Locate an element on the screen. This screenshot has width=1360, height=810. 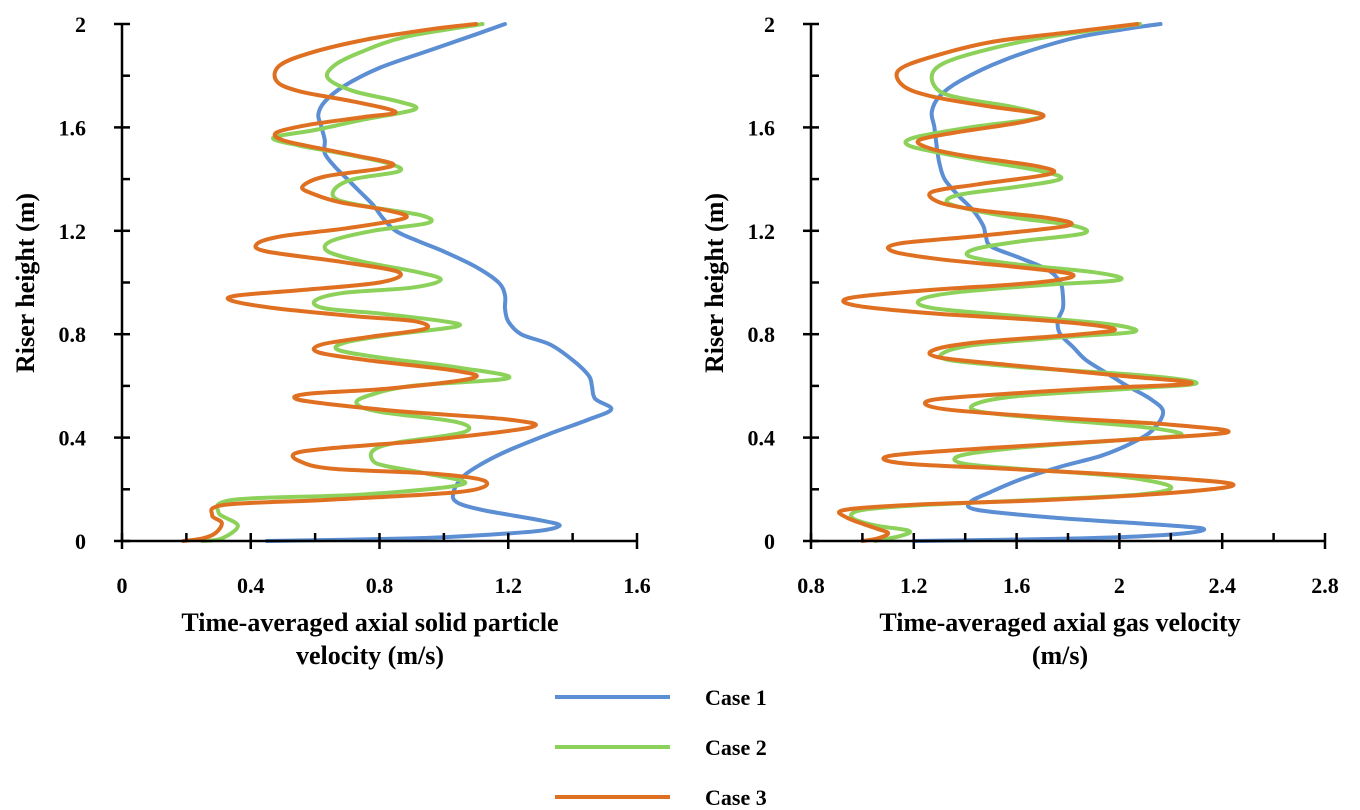
x-axis-title-line-1: Time-averaged axial solid particle is located at coordinates (369, 622).